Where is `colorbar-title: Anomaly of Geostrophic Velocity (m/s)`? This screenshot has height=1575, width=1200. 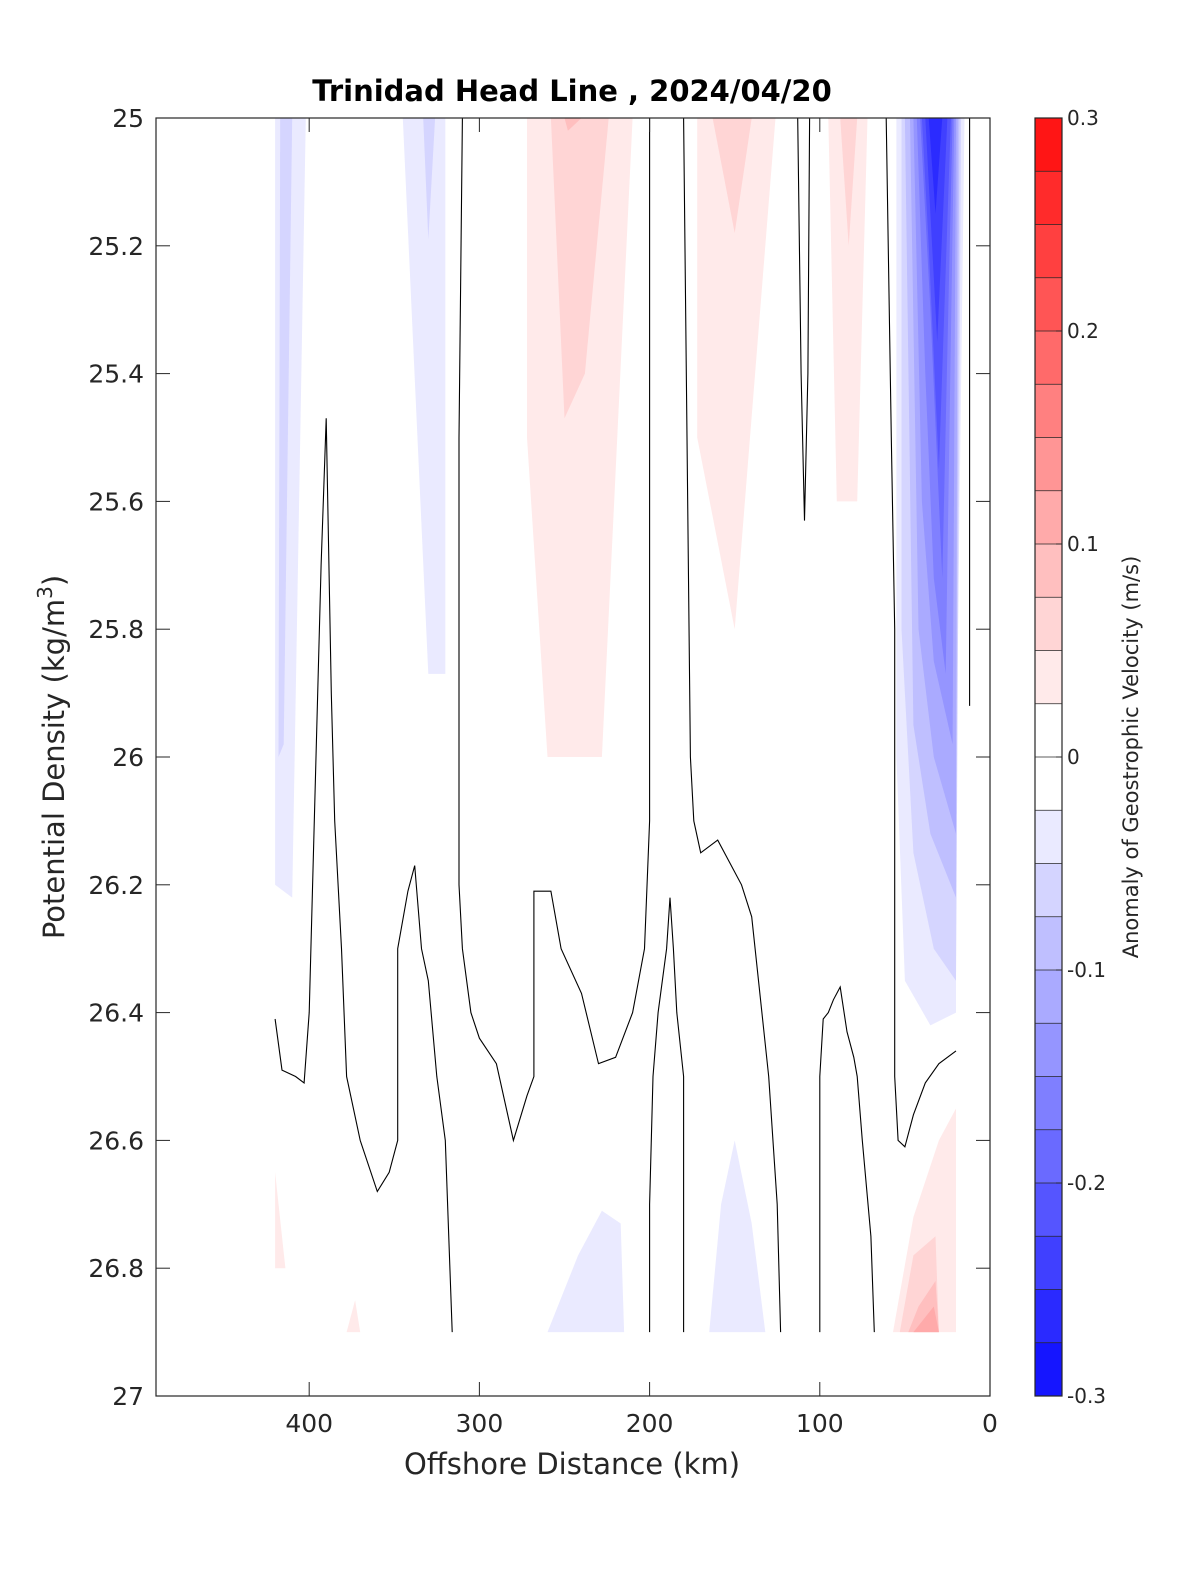 colorbar-title: Anomaly of Geostrophic Velocity (m/s) is located at coordinates (1131, 757).